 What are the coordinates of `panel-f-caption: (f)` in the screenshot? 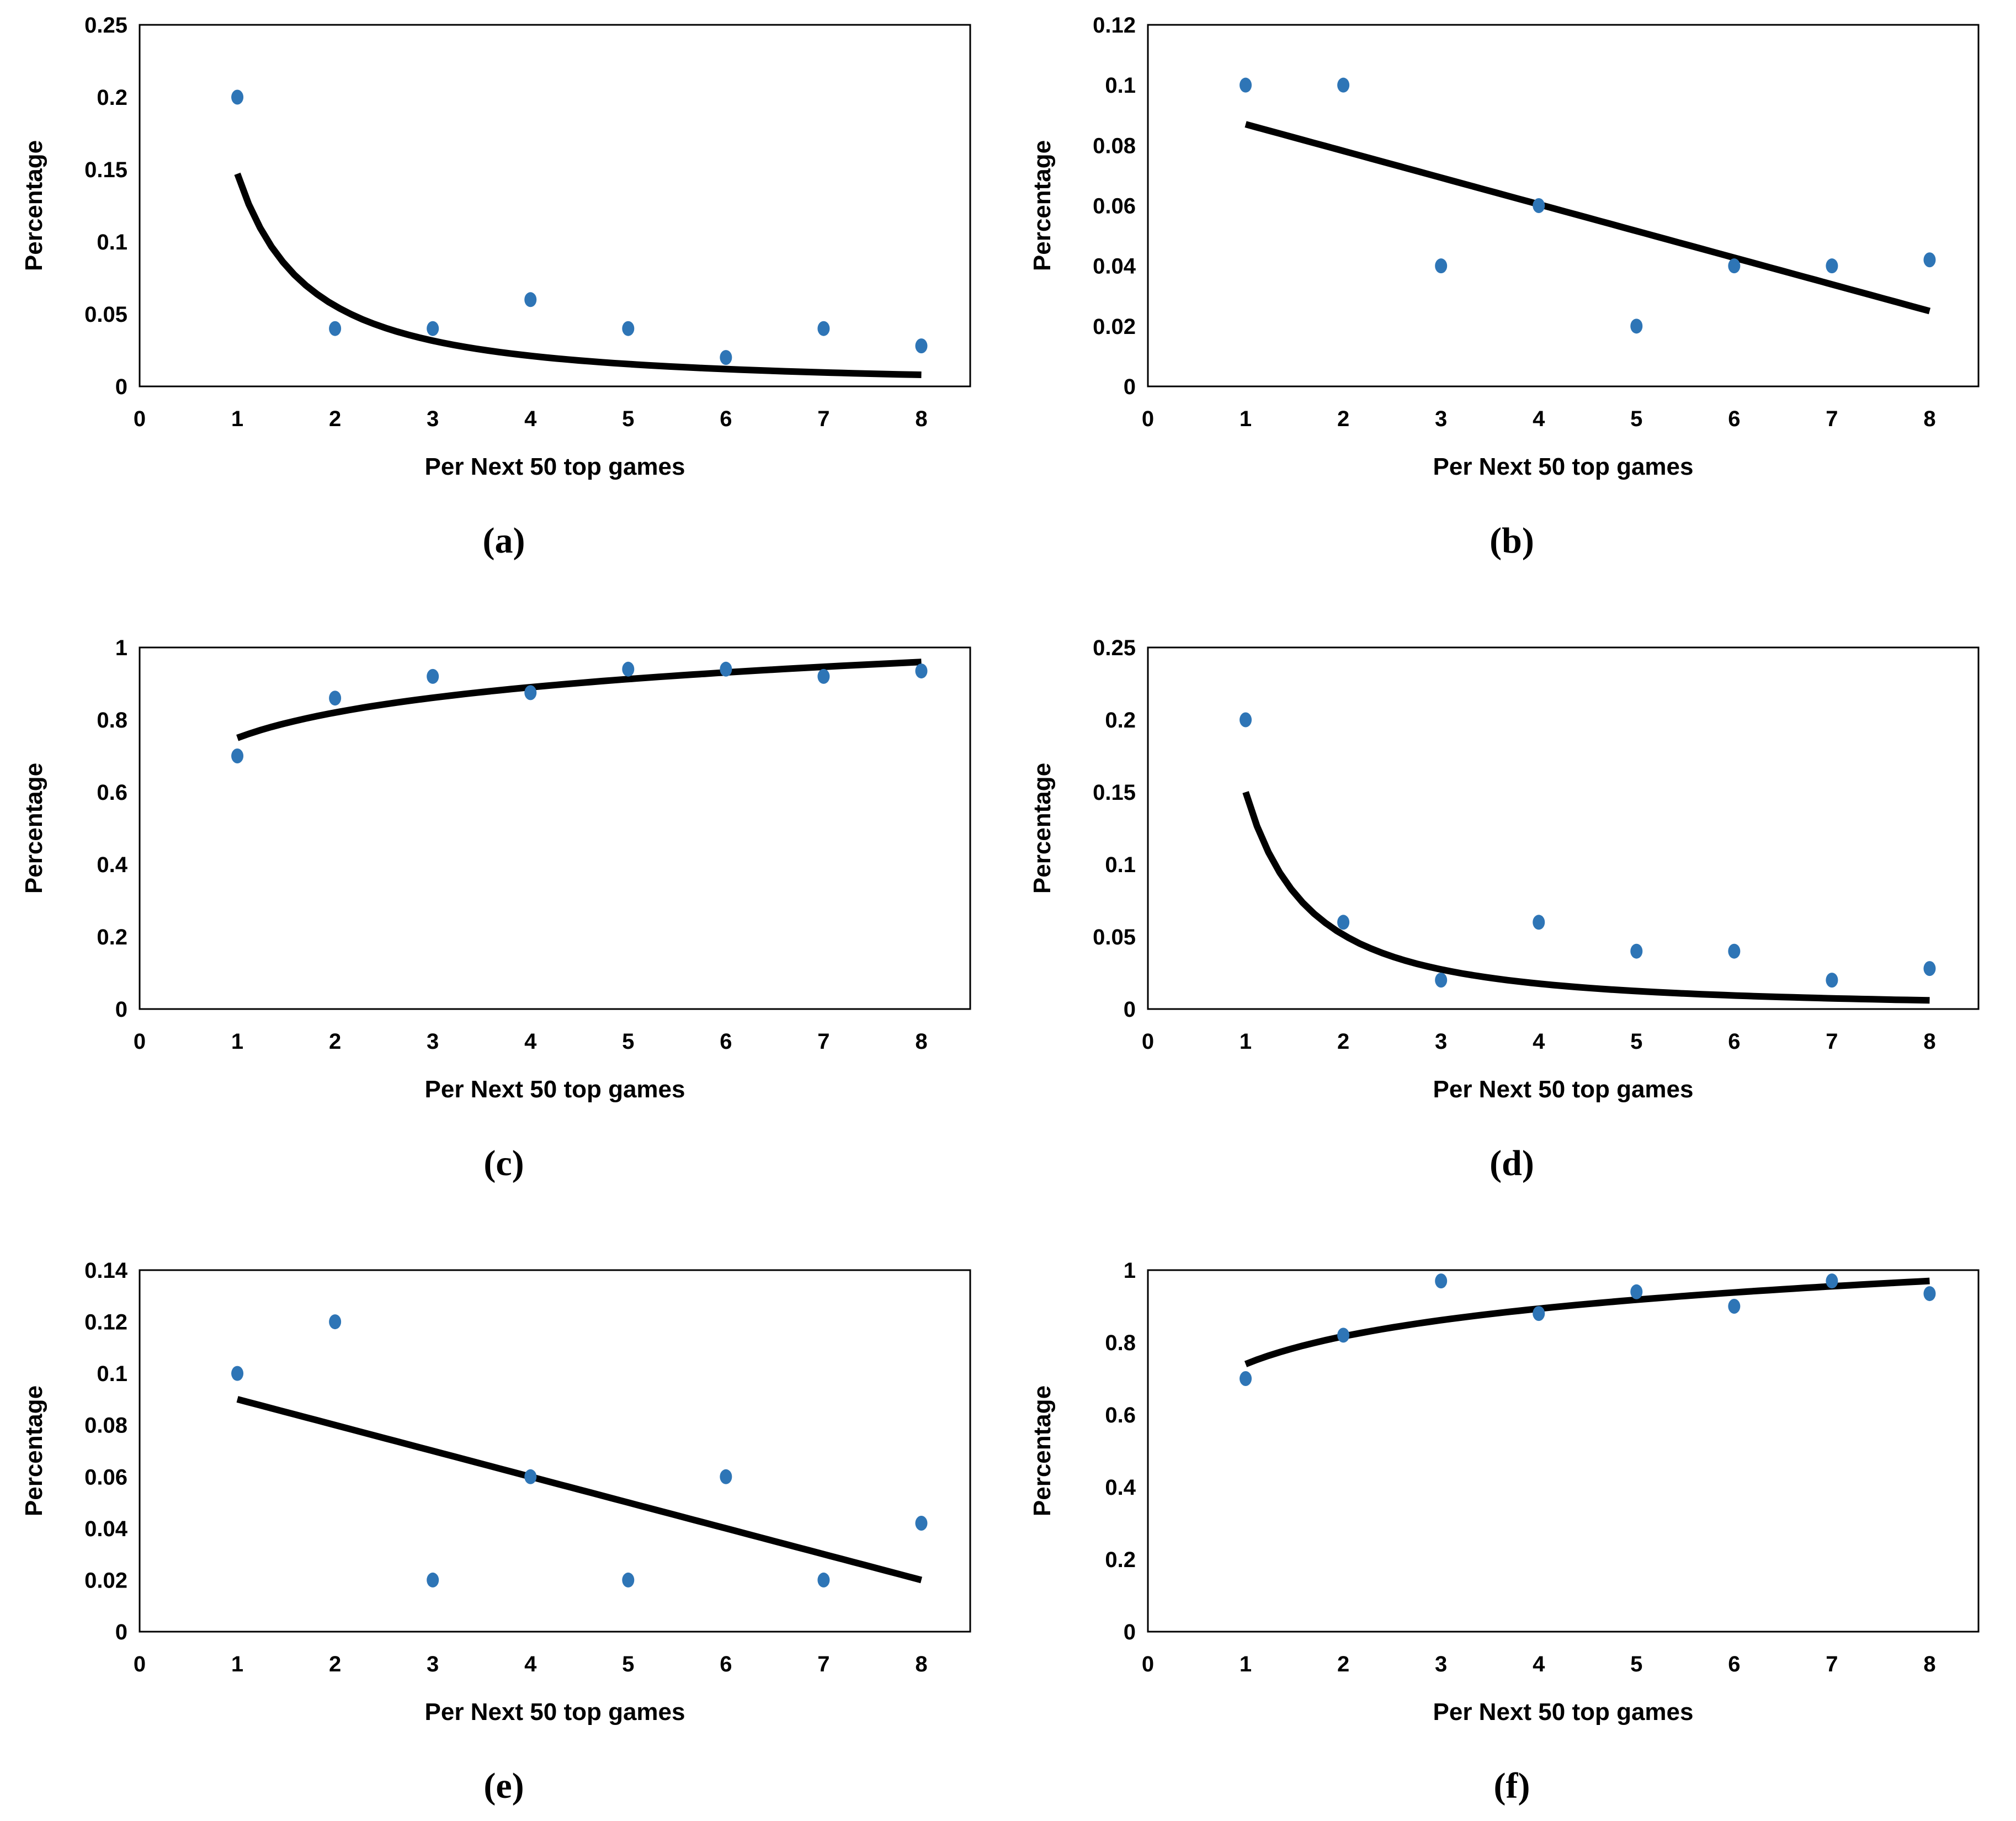 It's located at (1511, 1786).